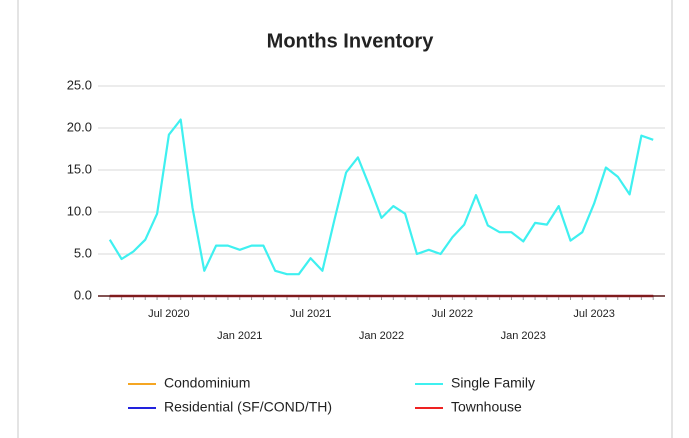 Image resolution: width=689 pixels, height=438 pixels. Describe the element at coordinates (248, 407) in the screenshot. I see `legend-label: Residential (SF/COND/TH)` at that location.